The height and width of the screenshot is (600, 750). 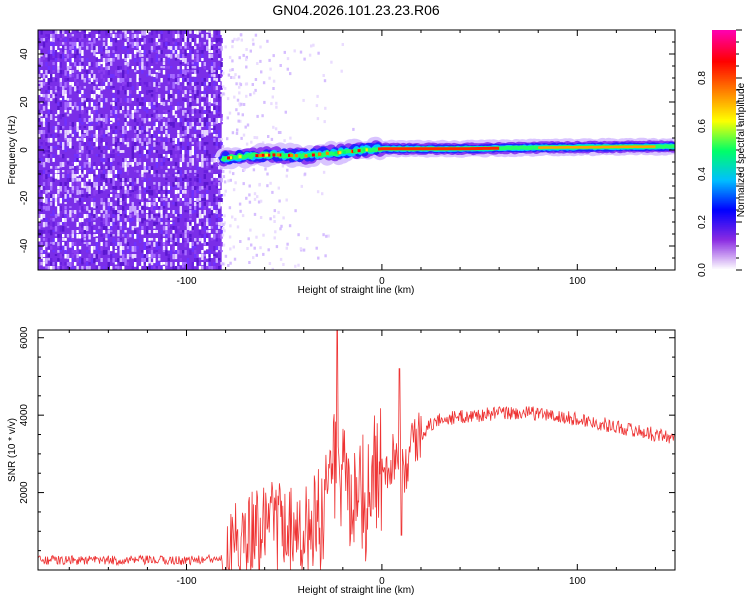 What do you see at coordinates (12, 150) in the screenshot?
I see `spectrogram-ylabel: Frequency (Hz)` at bounding box center [12, 150].